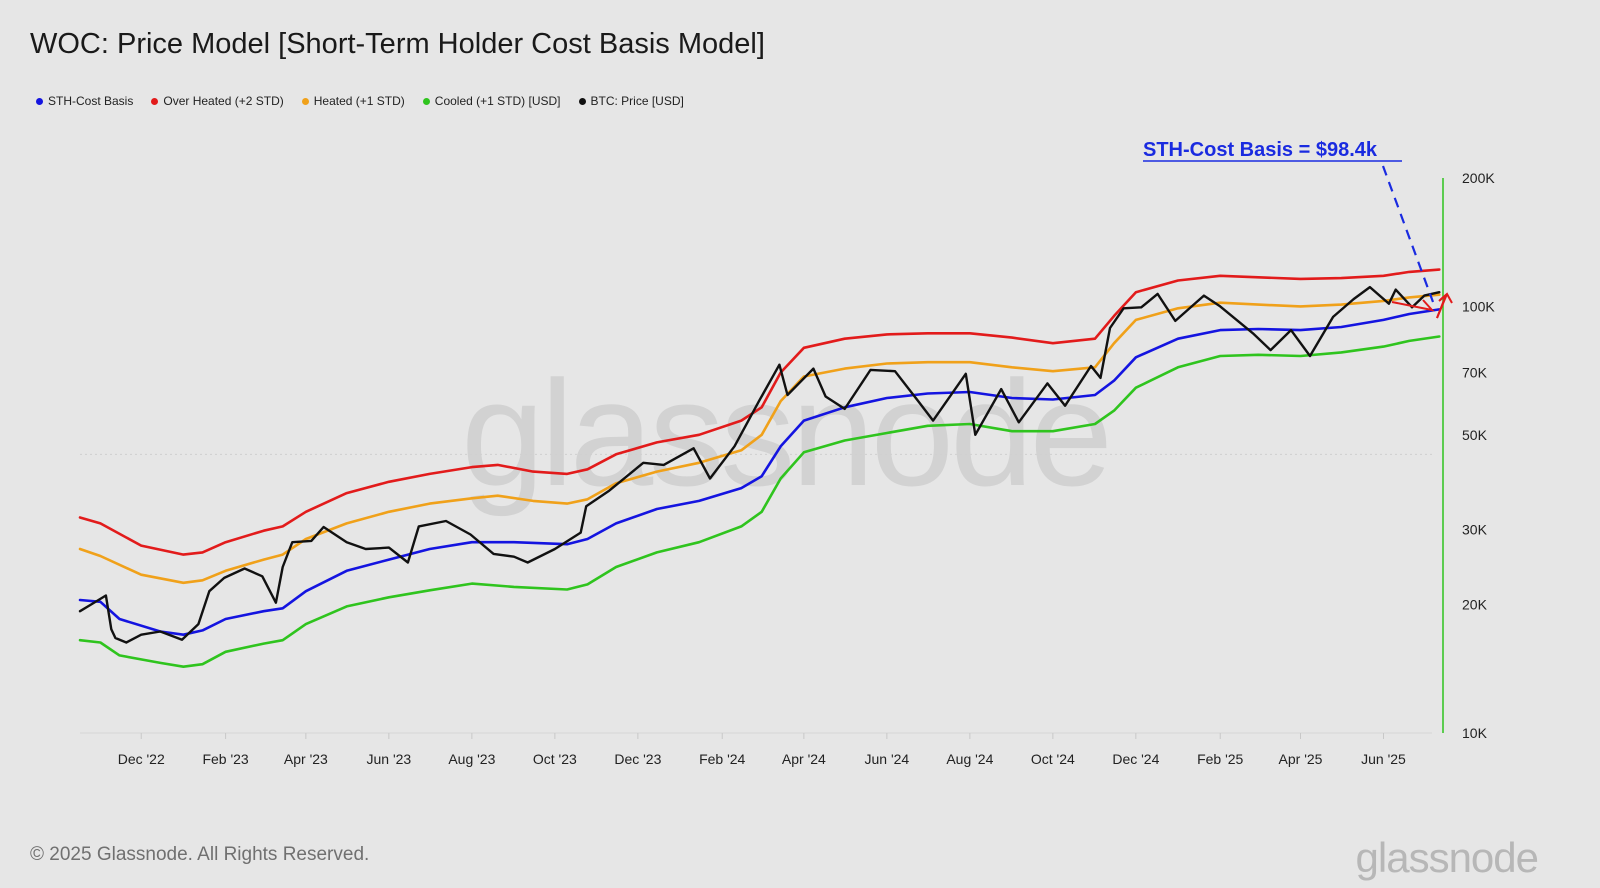 The width and height of the screenshot is (1600, 888). What do you see at coordinates (200, 854) in the screenshot?
I see `footer-copyright: © 2025 Glassnode. All Rights Reserved.` at bounding box center [200, 854].